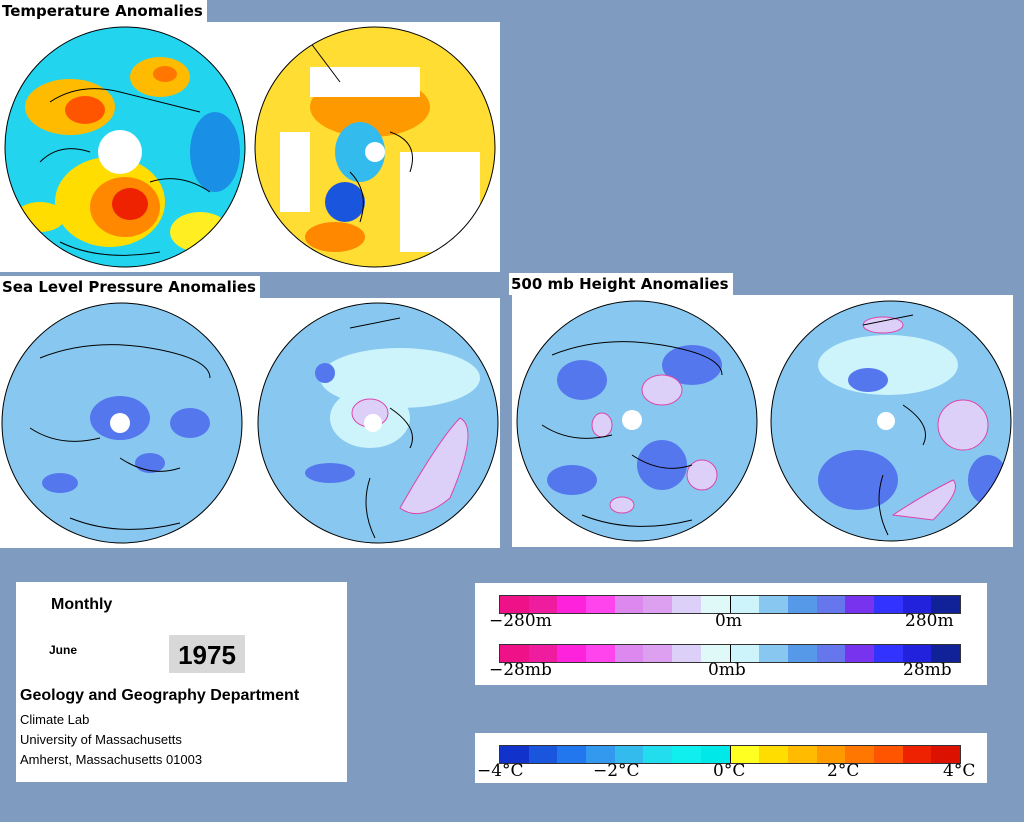 This screenshot has width=1024, height=822. I want to click on month-label: June, so click(63, 650).